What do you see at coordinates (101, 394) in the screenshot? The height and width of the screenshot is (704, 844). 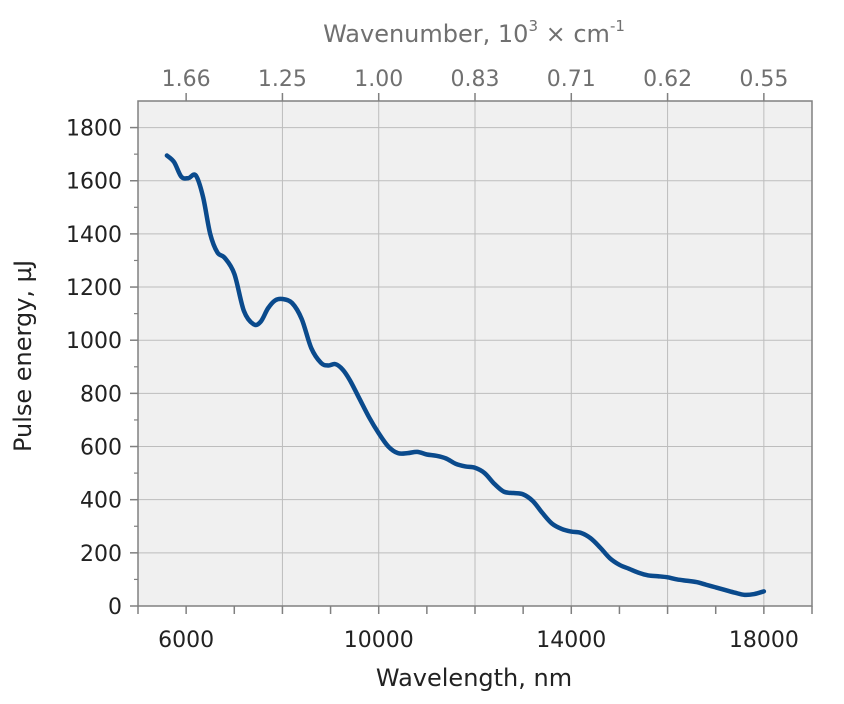 I see `y-tick-label: 800` at bounding box center [101, 394].